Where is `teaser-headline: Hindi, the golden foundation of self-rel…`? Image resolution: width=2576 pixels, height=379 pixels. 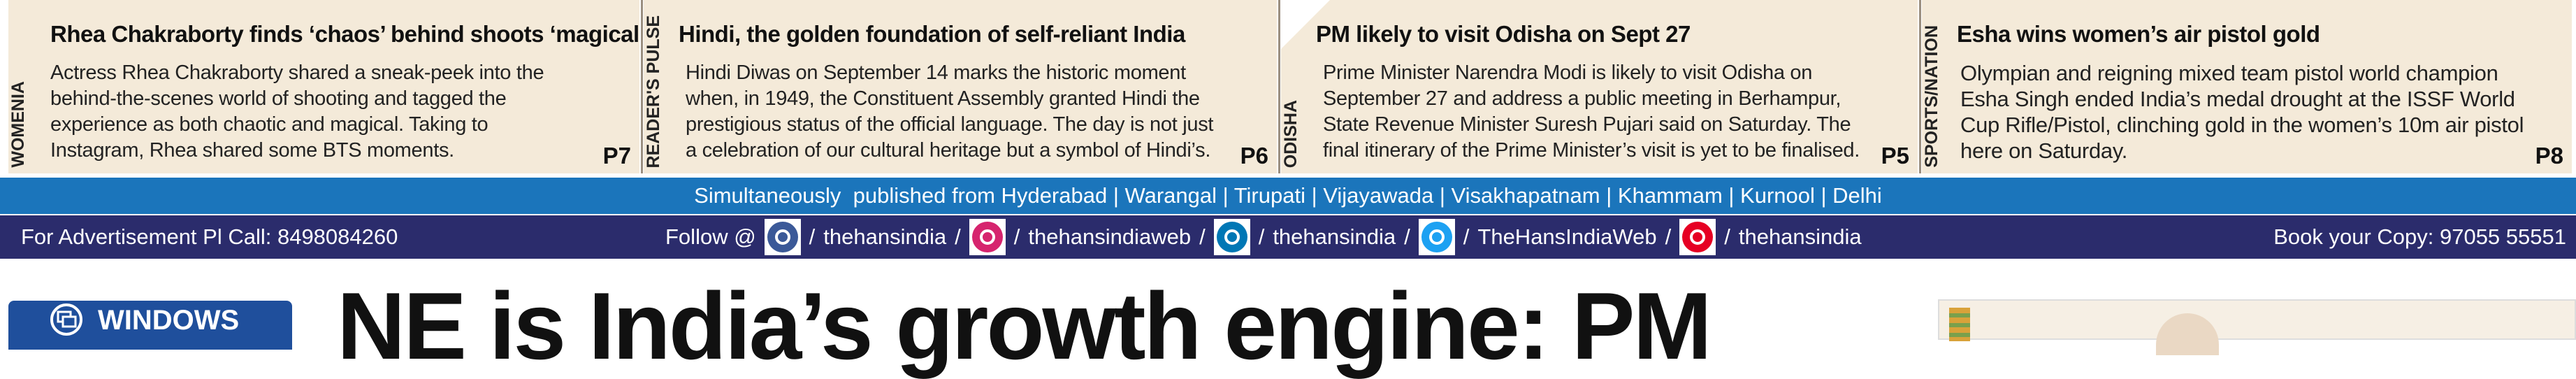 teaser-headline: Hindi, the golden foundation of self-rel… is located at coordinates (932, 34).